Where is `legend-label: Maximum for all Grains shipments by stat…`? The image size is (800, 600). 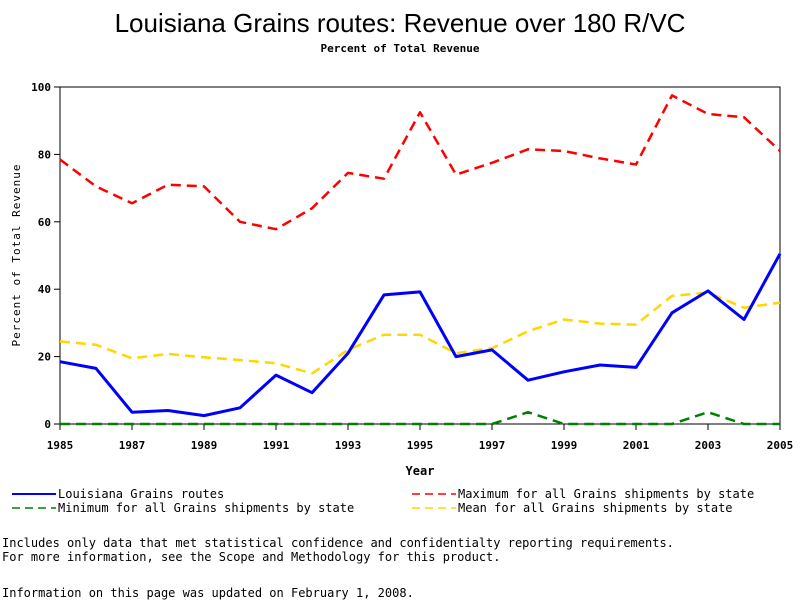
legend-label: Maximum for all Grains shipments by stat… is located at coordinates (606, 494).